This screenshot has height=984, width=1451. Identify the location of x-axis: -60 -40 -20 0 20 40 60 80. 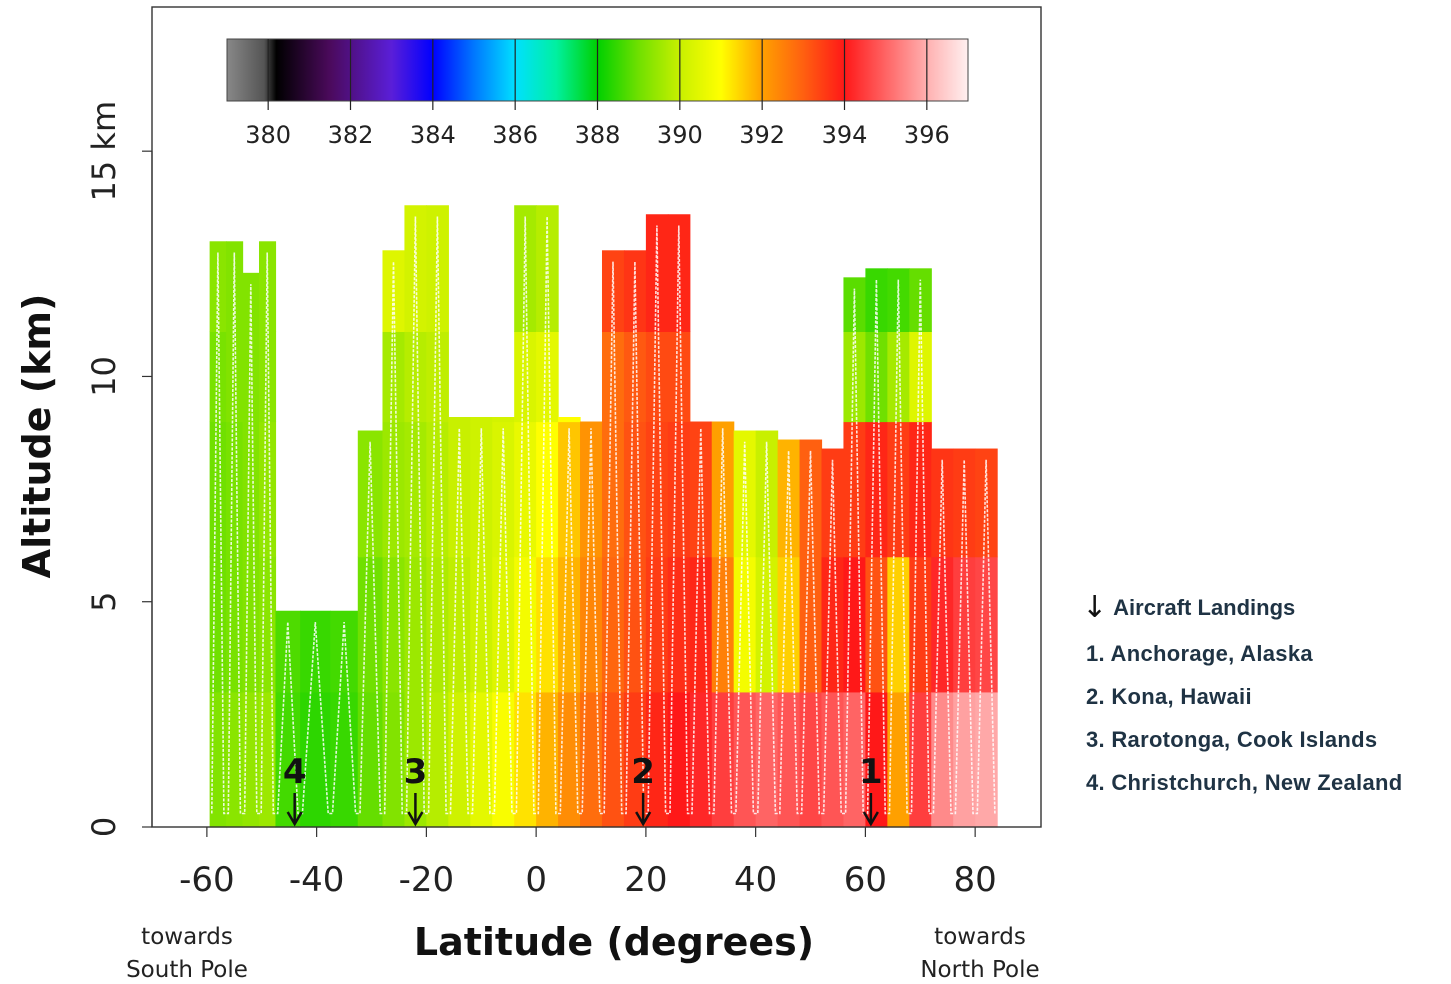
(588, 863).